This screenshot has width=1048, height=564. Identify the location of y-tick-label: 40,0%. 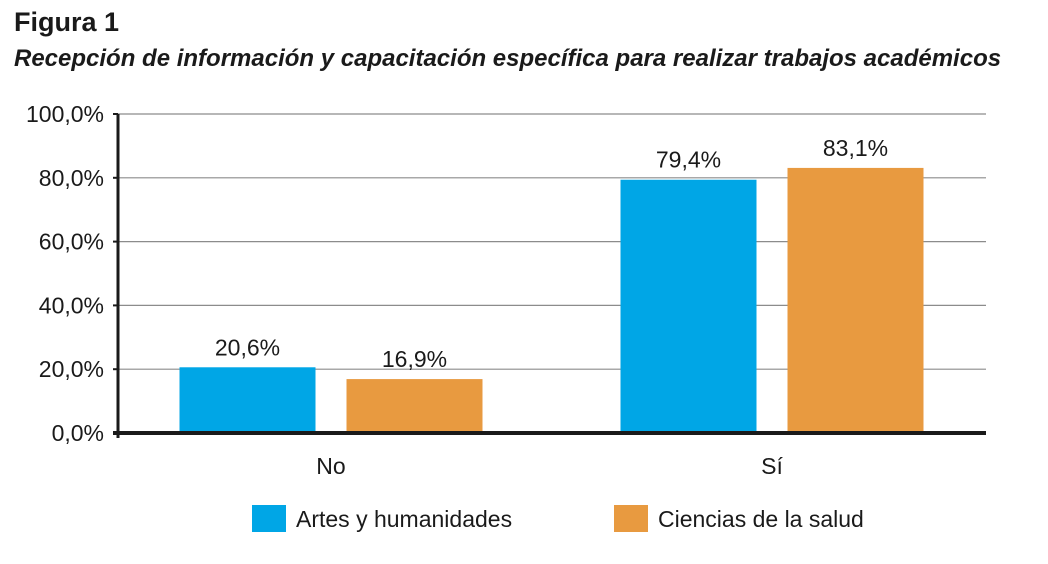
(71, 305).